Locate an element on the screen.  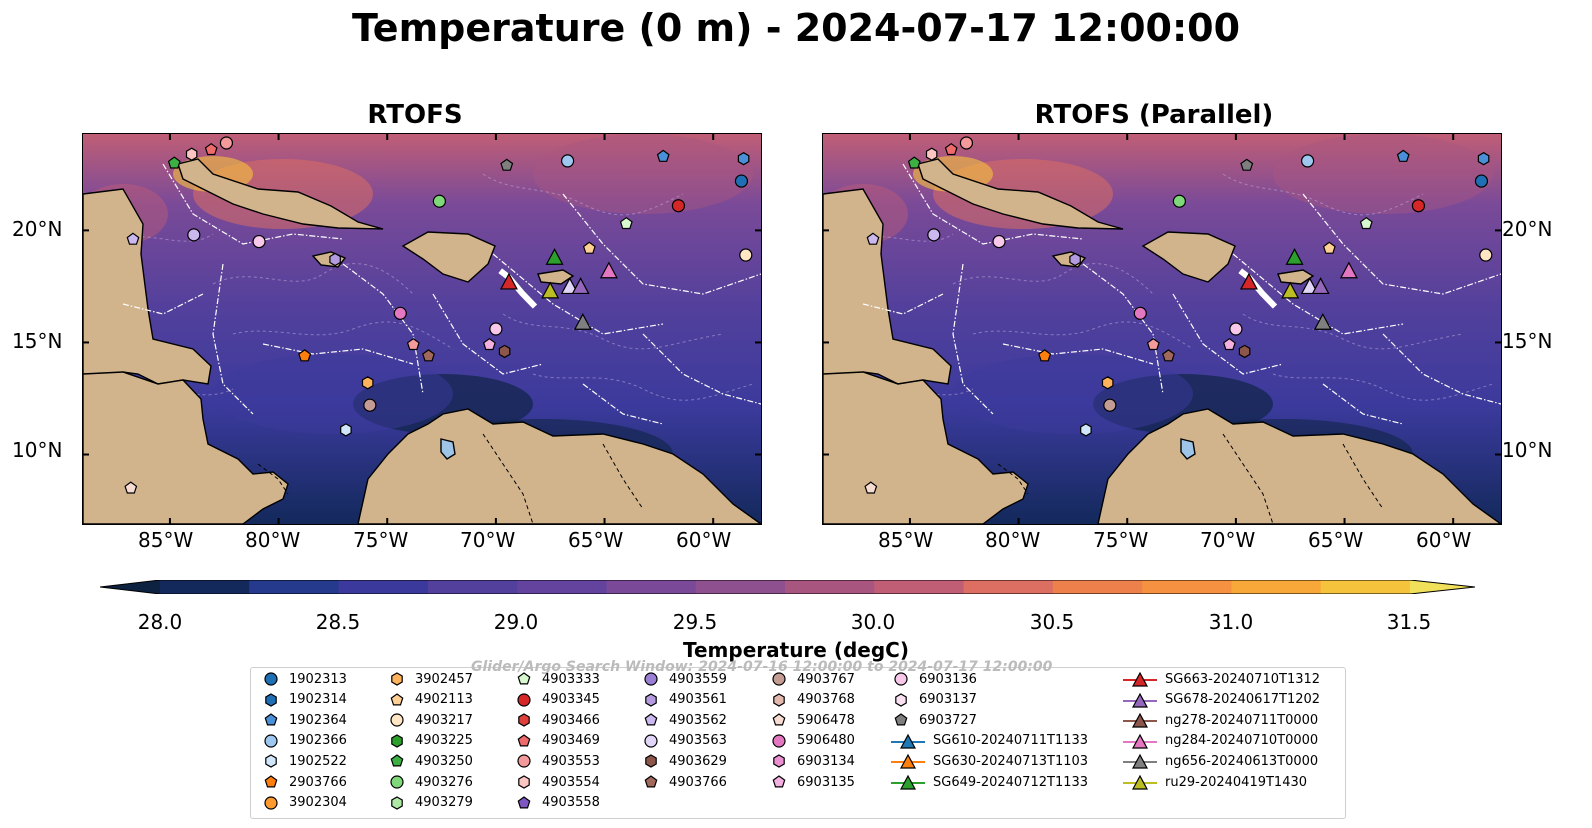
legend-label: 4903558 is located at coordinates (571, 803).